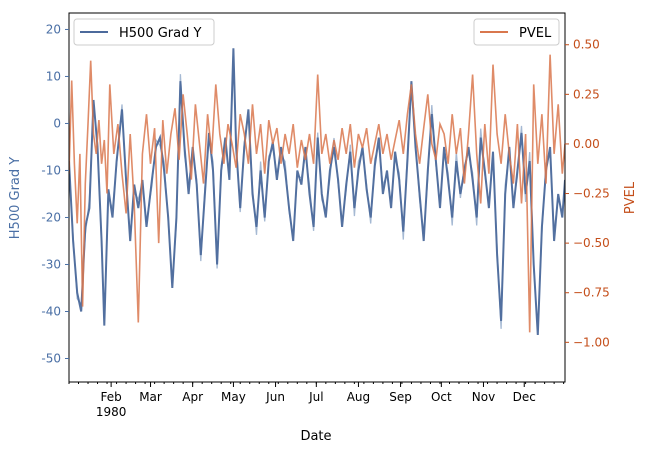 This screenshot has height=457, width=646. Describe the element at coordinates (586, 144) in the screenshot. I see `right-y-tick-label-4: 0.00` at that location.